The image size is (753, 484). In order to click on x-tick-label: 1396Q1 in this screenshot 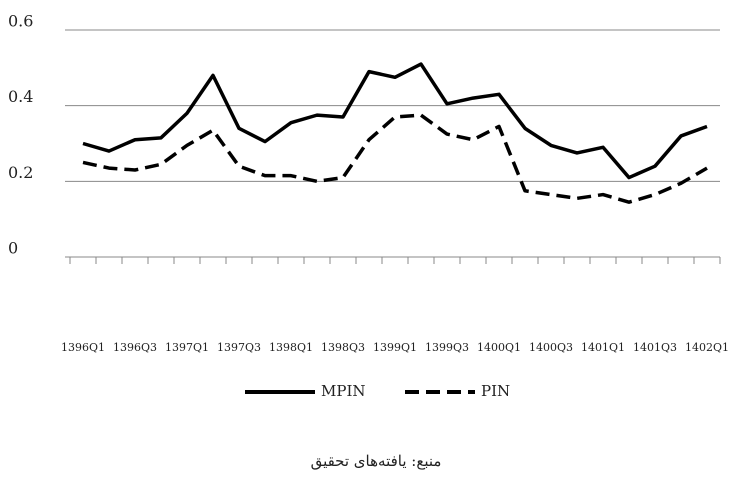, I will do `click(83, 347)`.